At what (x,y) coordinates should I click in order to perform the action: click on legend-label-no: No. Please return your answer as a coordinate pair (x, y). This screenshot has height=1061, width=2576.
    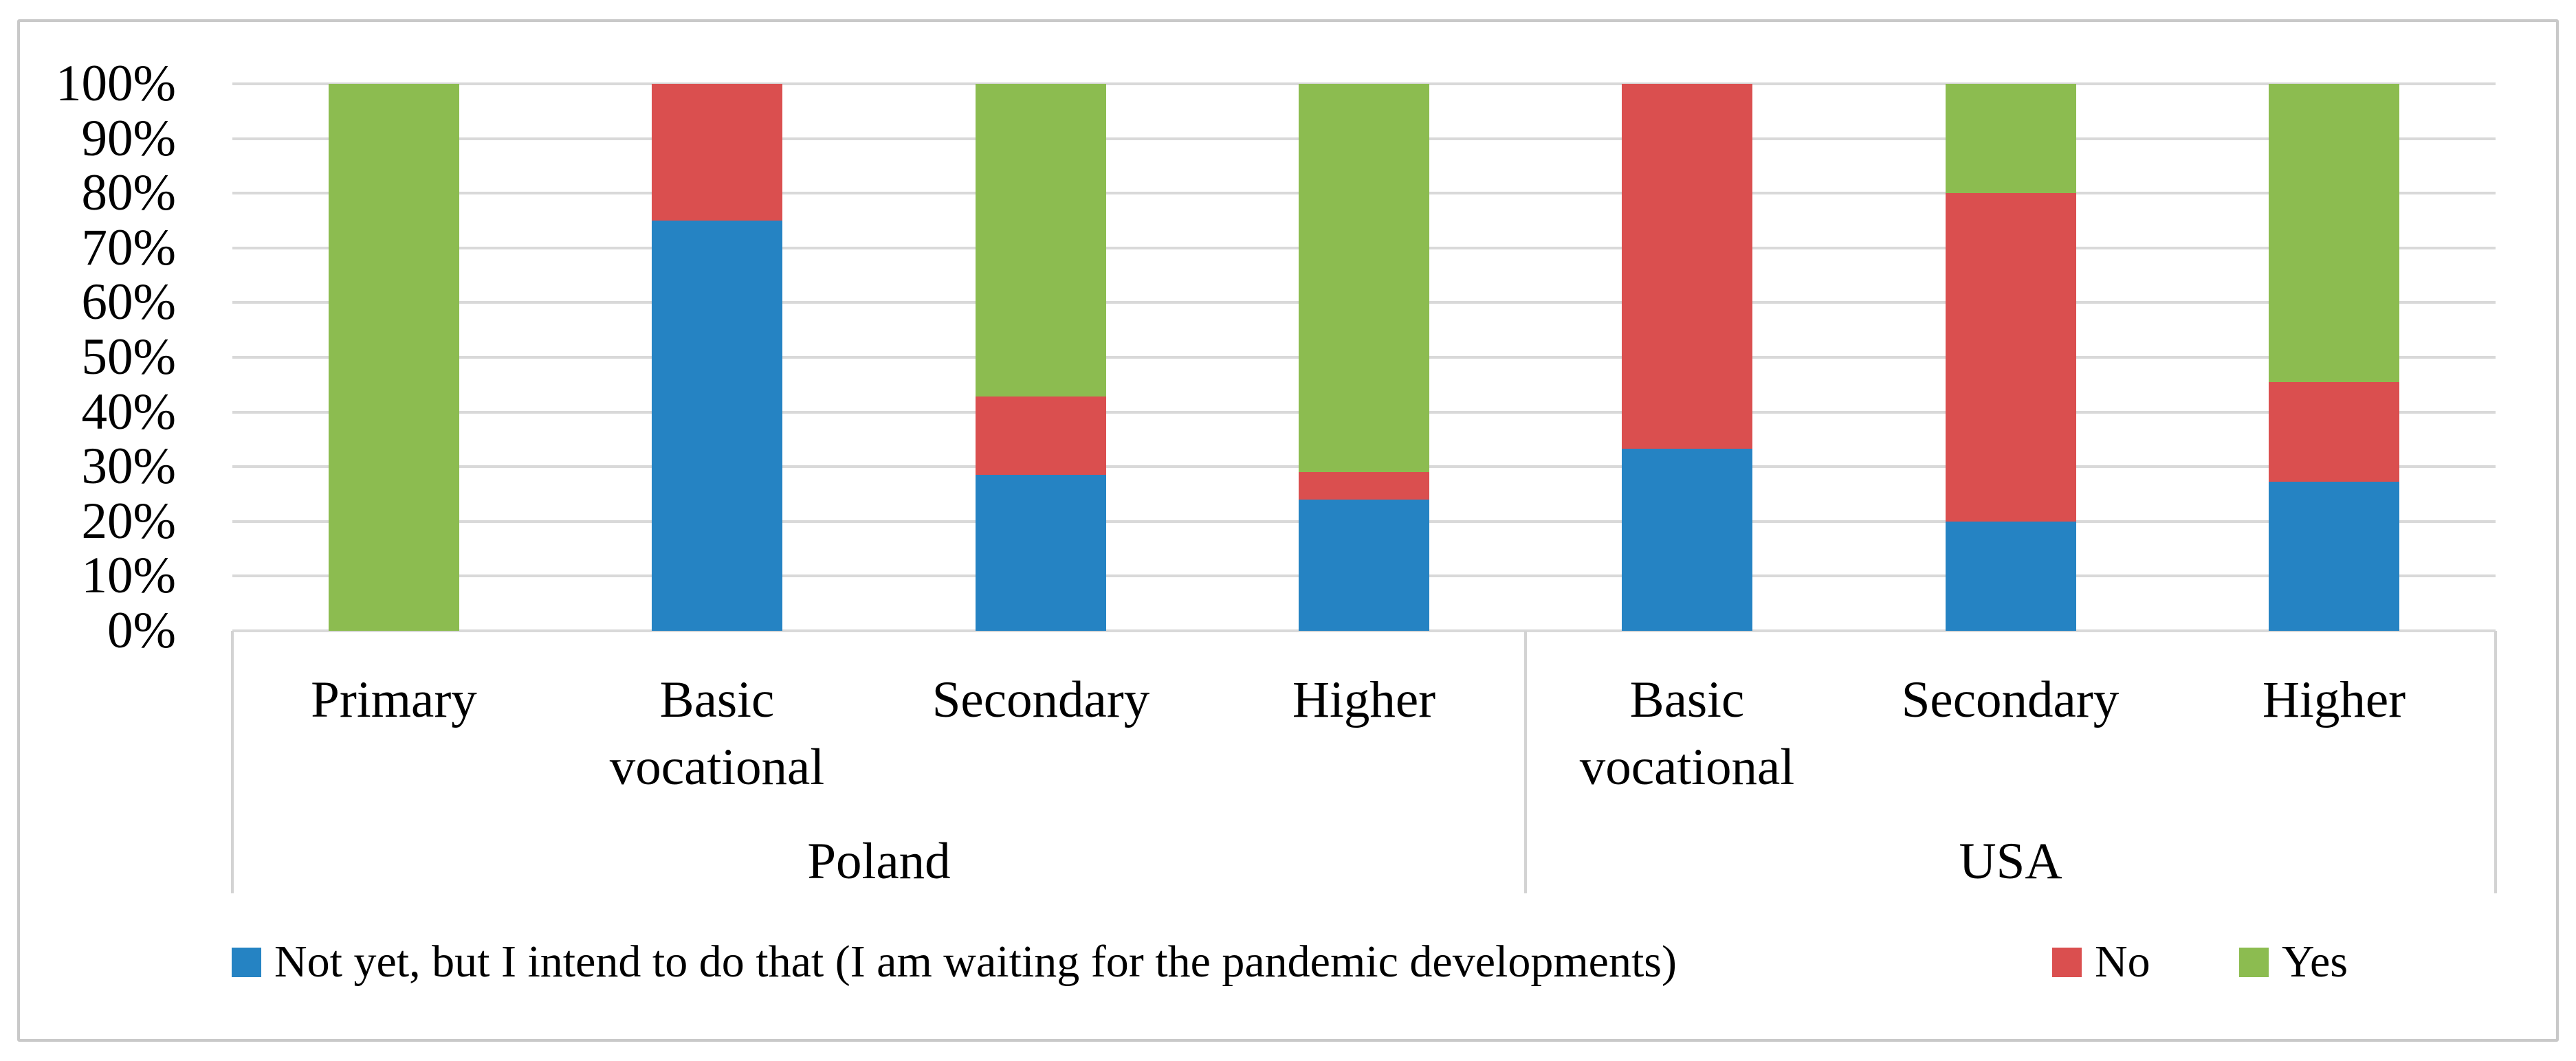
    Looking at the image, I should click on (2122, 962).